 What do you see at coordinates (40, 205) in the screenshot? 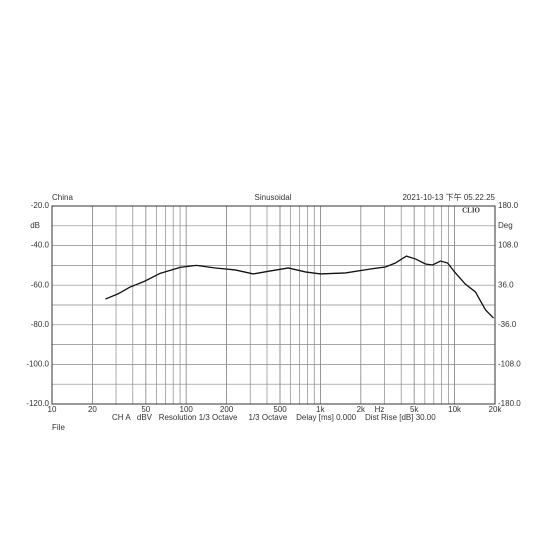
I see `y-tick-label: -20.0` at bounding box center [40, 205].